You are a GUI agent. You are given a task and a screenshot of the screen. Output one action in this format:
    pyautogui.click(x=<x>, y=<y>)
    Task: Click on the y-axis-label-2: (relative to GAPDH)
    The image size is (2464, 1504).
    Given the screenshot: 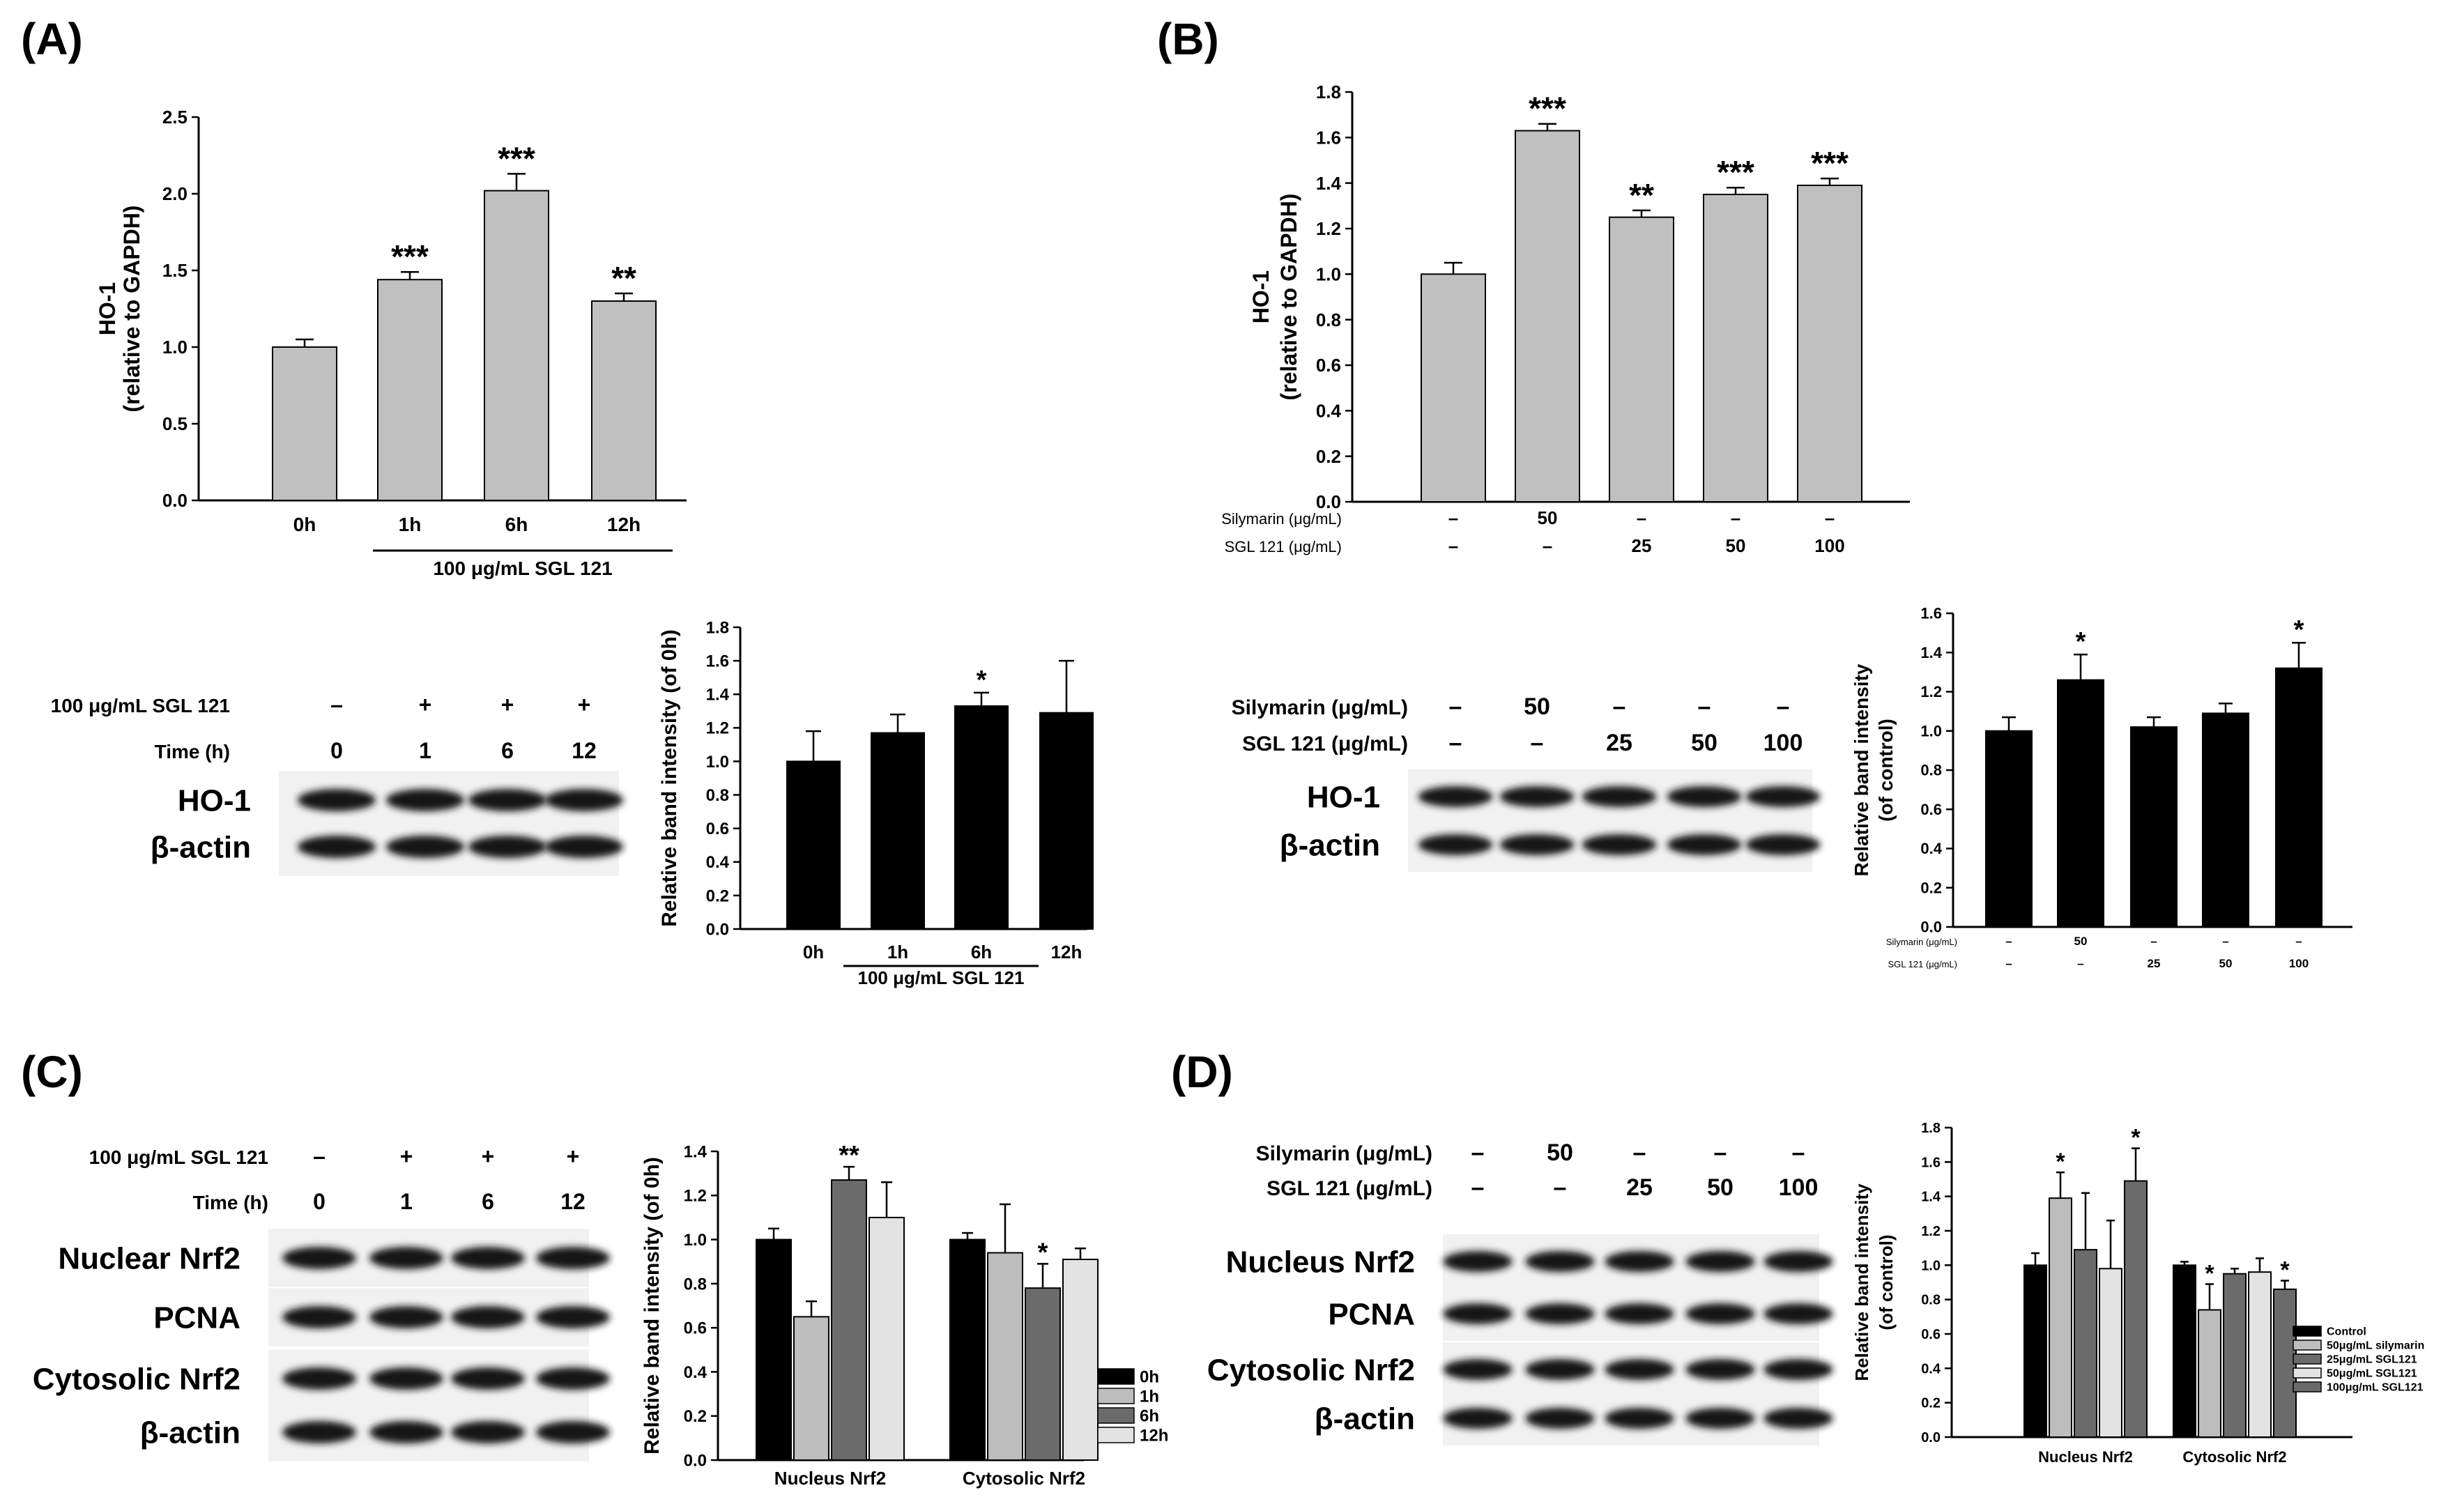 What is the action you would take?
    pyautogui.click(x=131, y=309)
    